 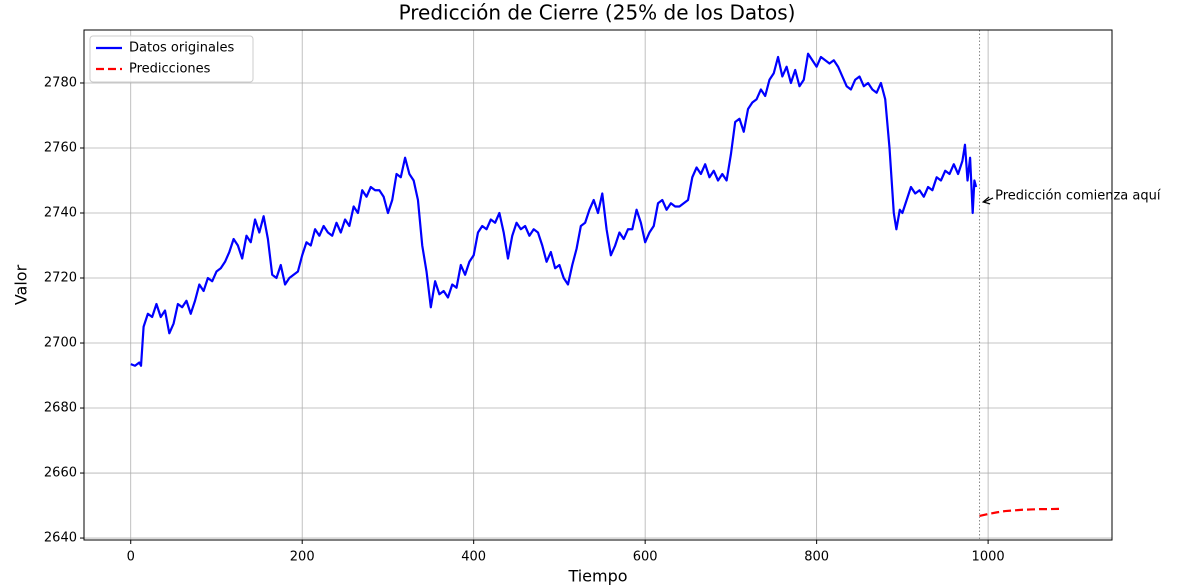 I want to click on series-line, so click(x=1020, y=512).